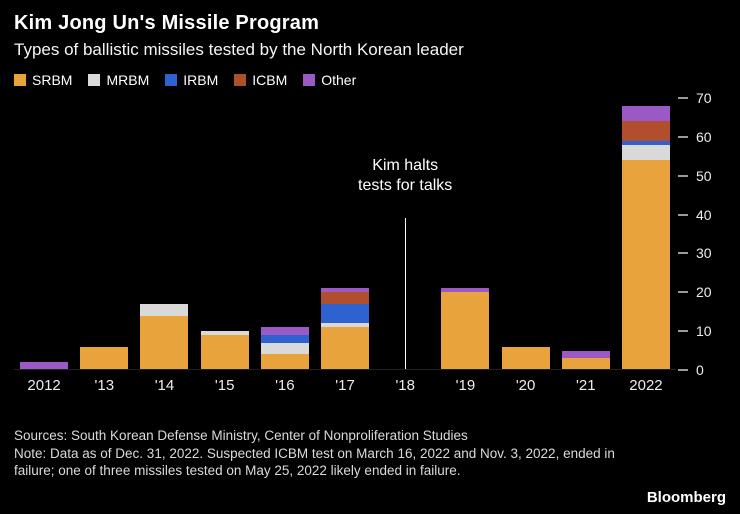 This screenshot has width=740, height=514. What do you see at coordinates (224, 385) in the screenshot?
I see `x-tick-label: '15` at bounding box center [224, 385].